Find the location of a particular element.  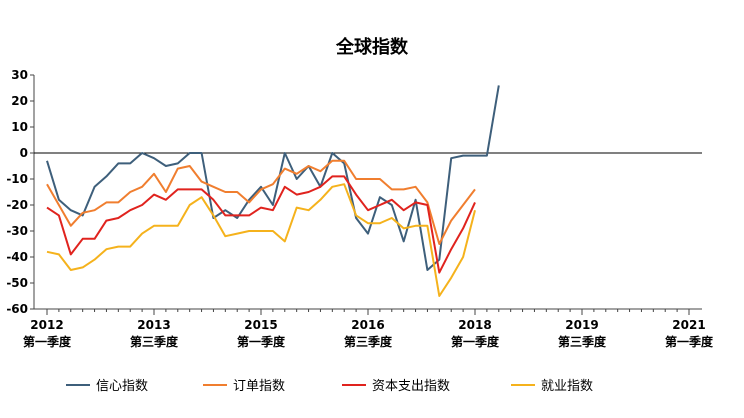

y-tick-label: -40 is located at coordinates (17, 257).